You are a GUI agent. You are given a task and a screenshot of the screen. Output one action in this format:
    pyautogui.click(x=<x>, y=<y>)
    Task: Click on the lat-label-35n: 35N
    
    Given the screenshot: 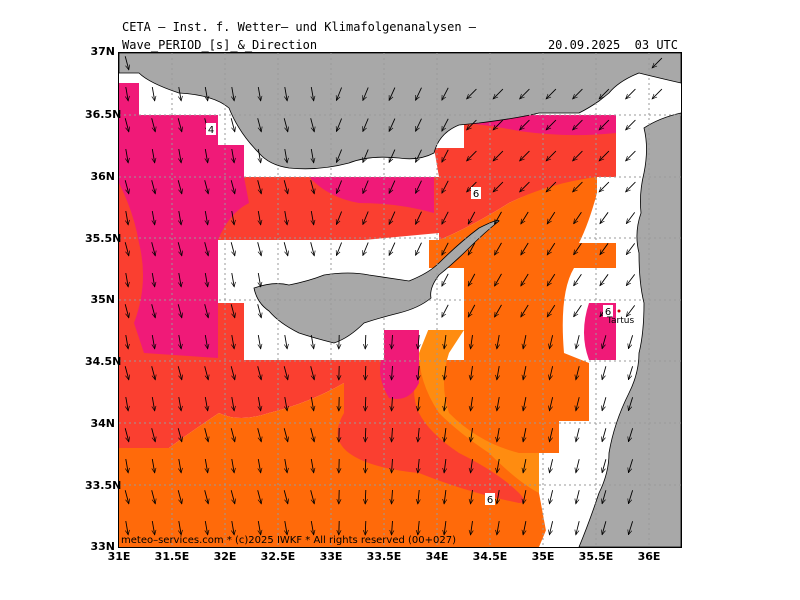 What is the action you would take?
    pyautogui.click(x=102, y=299)
    